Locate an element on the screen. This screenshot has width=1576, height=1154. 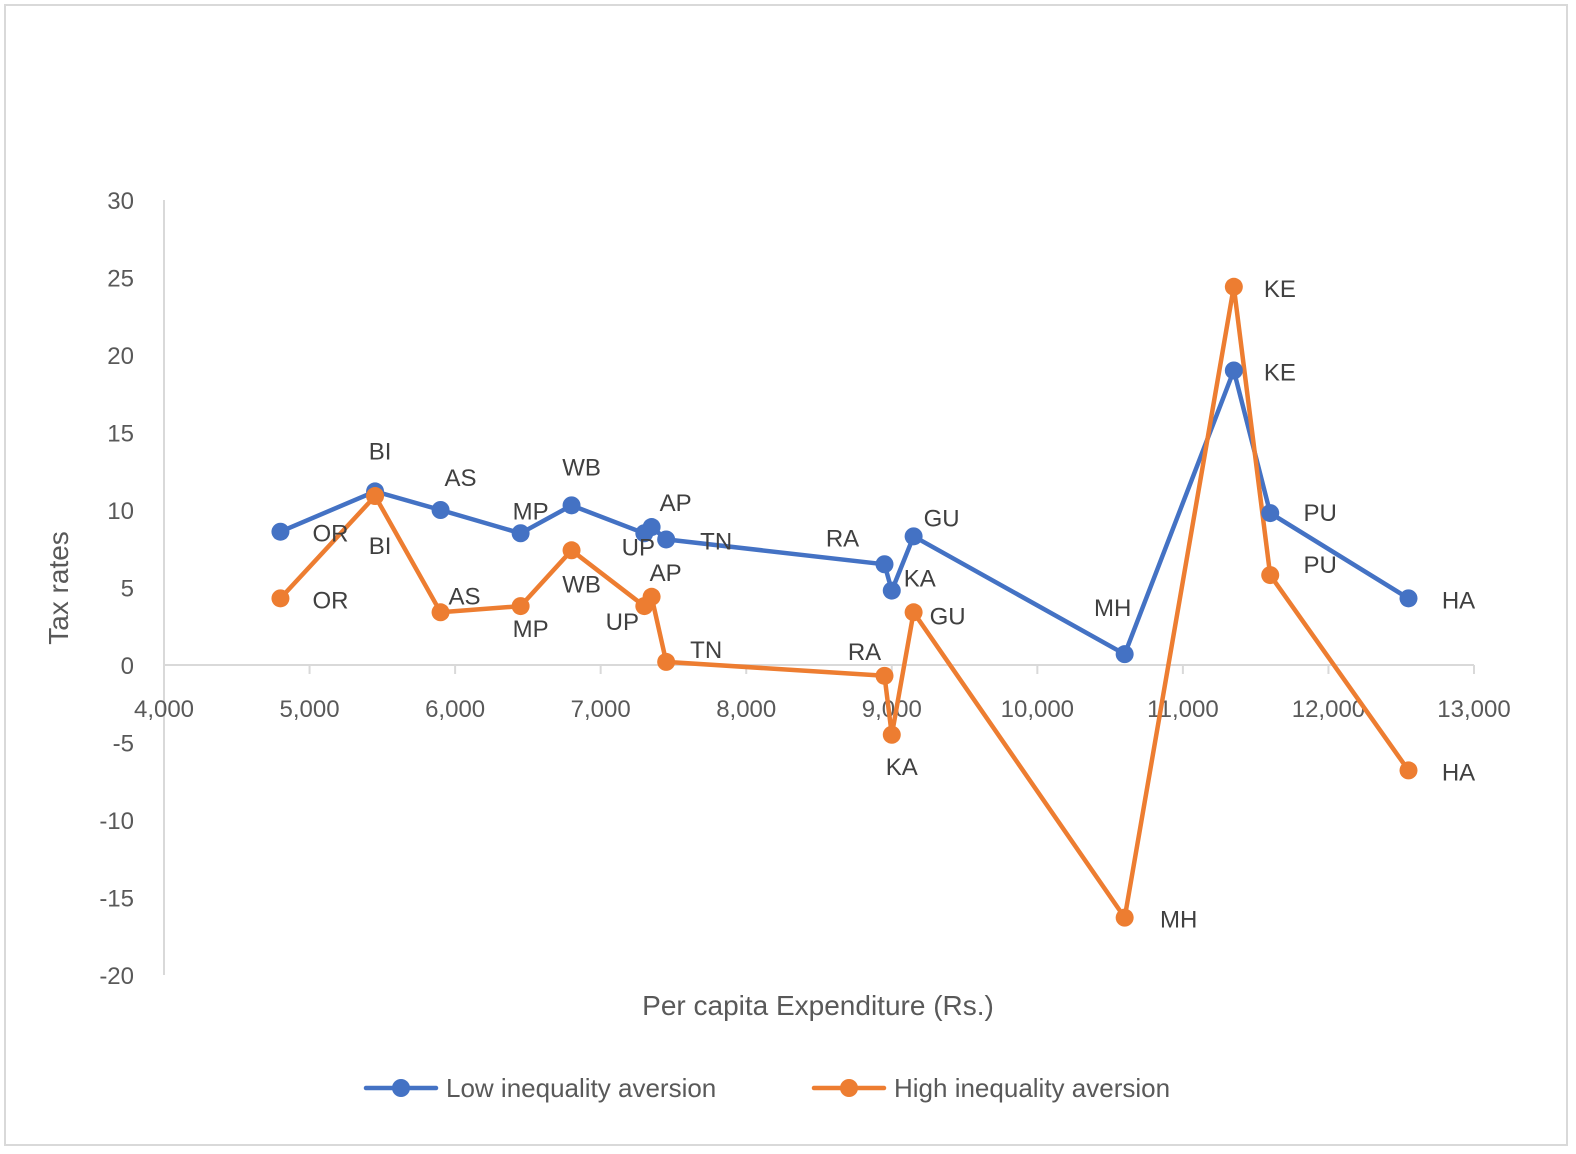
x-tick-label: 13,000 is located at coordinates (1473, 709).